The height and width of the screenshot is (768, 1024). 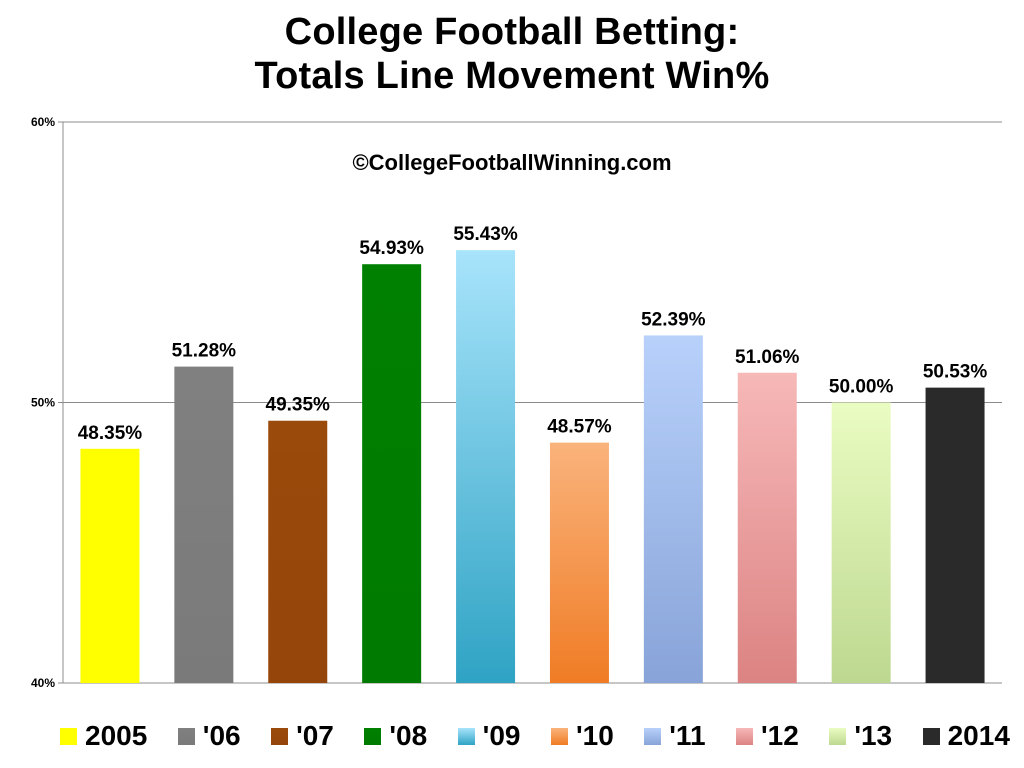 I want to click on legend-label: '12, so click(x=780, y=735).